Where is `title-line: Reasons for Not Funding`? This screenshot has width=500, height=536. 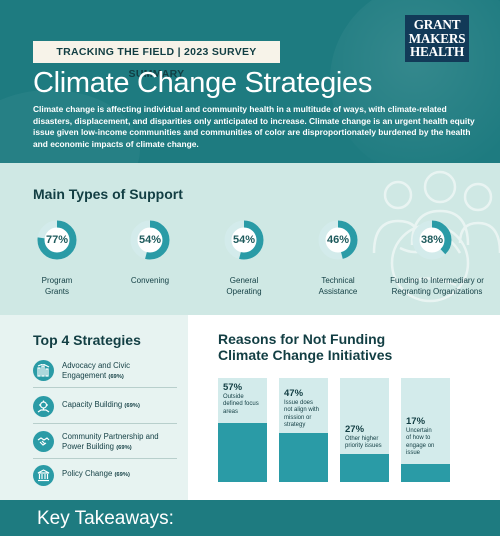 title-line: Reasons for Not Funding is located at coordinates (302, 339).